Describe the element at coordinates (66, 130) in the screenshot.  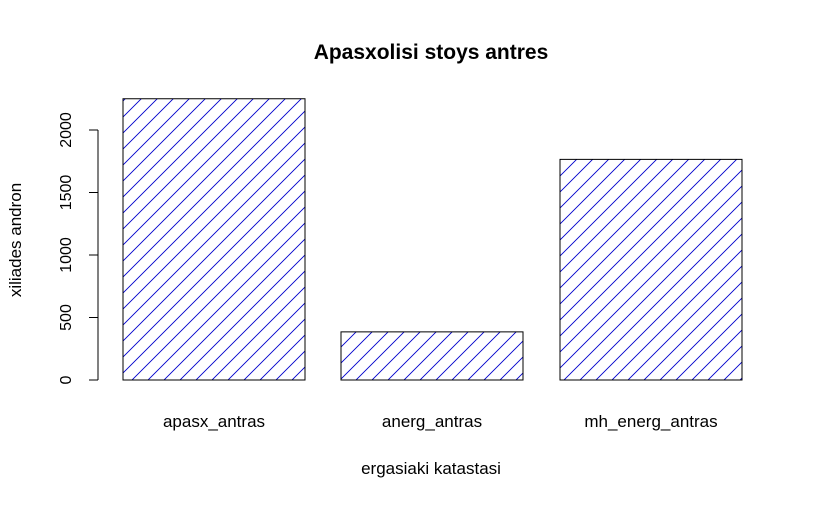
I see `y-tick-label: 2000` at that location.